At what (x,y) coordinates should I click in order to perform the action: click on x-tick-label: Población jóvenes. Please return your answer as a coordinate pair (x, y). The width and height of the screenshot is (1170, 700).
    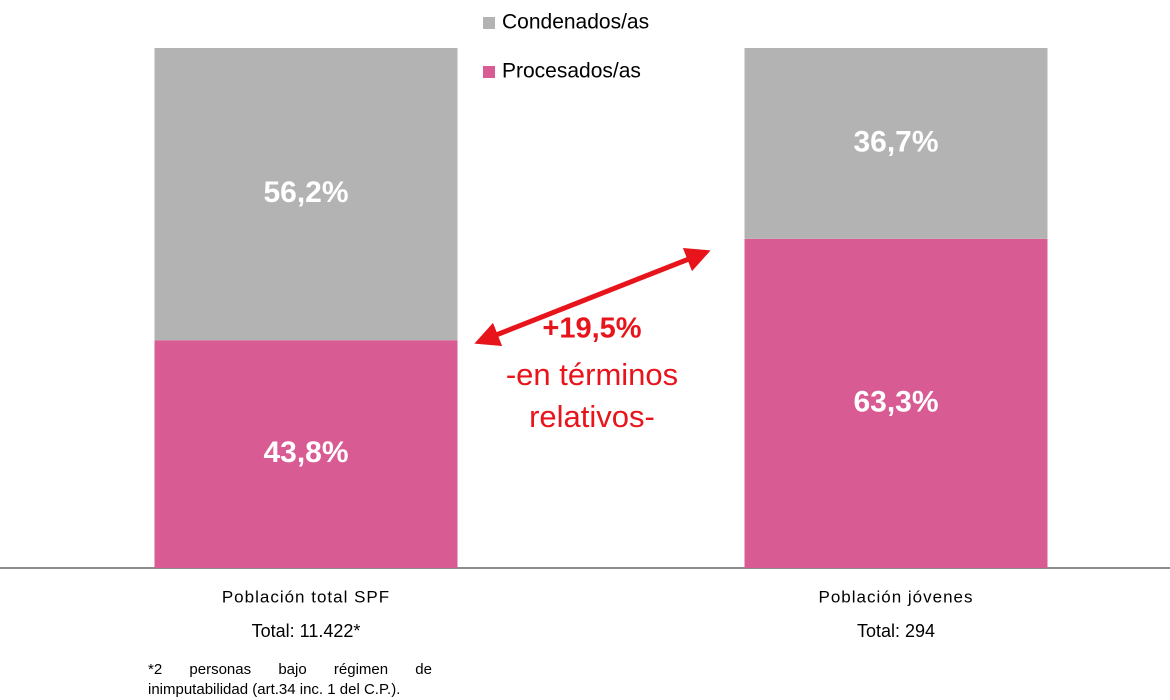
    Looking at the image, I should click on (896, 596).